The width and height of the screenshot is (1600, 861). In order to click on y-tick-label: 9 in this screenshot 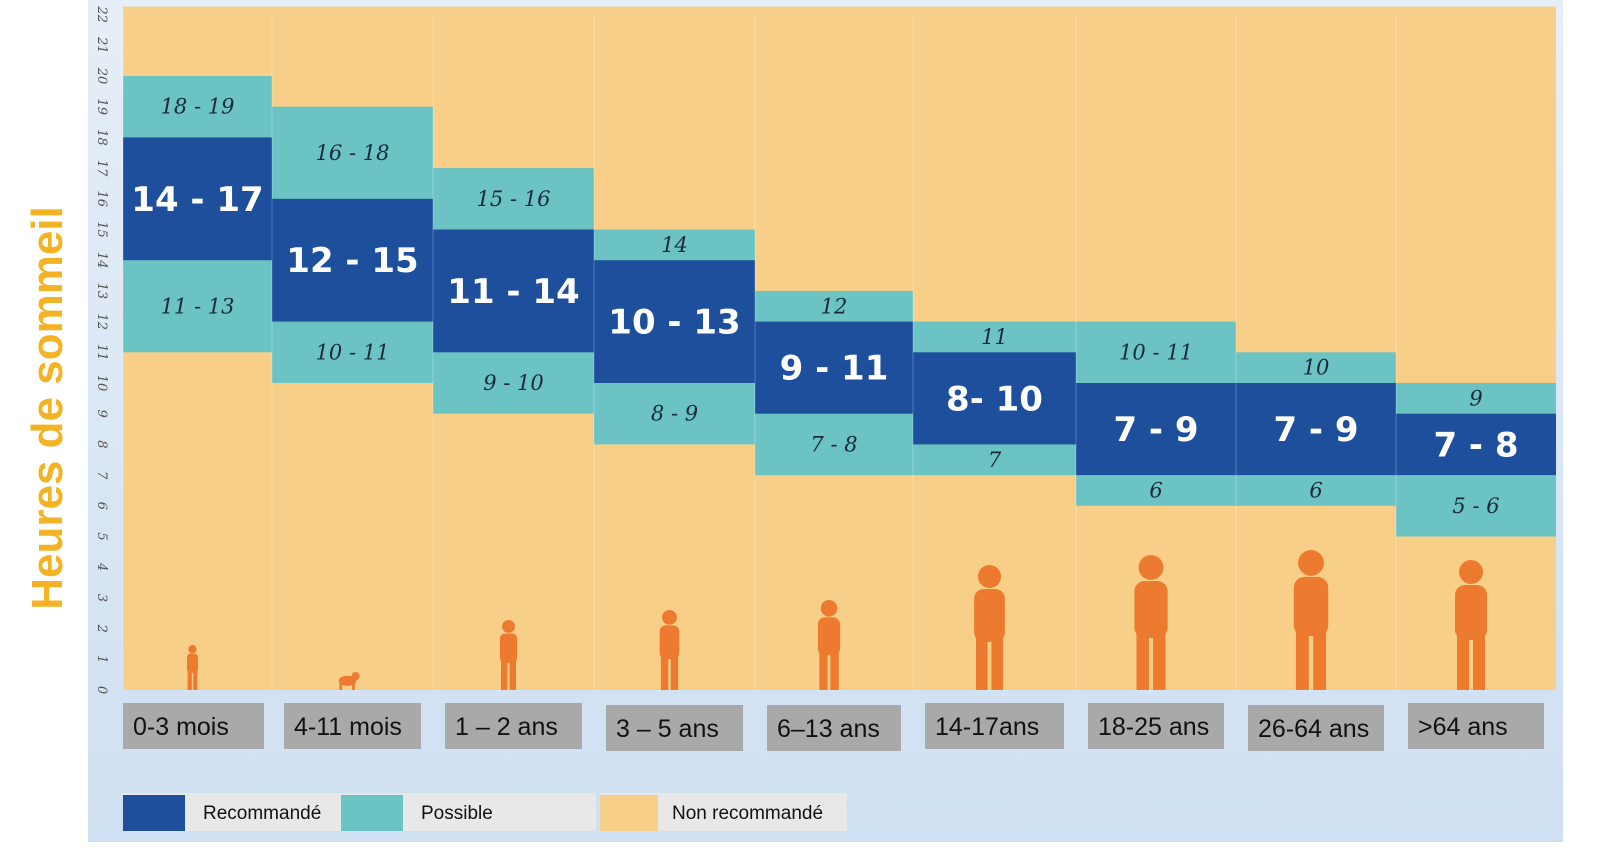, I will do `click(101, 414)`.